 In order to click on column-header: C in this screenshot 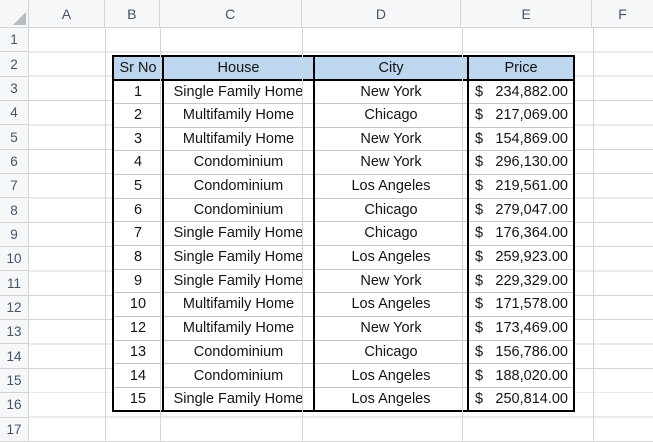, I will do `click(231, 13)`.